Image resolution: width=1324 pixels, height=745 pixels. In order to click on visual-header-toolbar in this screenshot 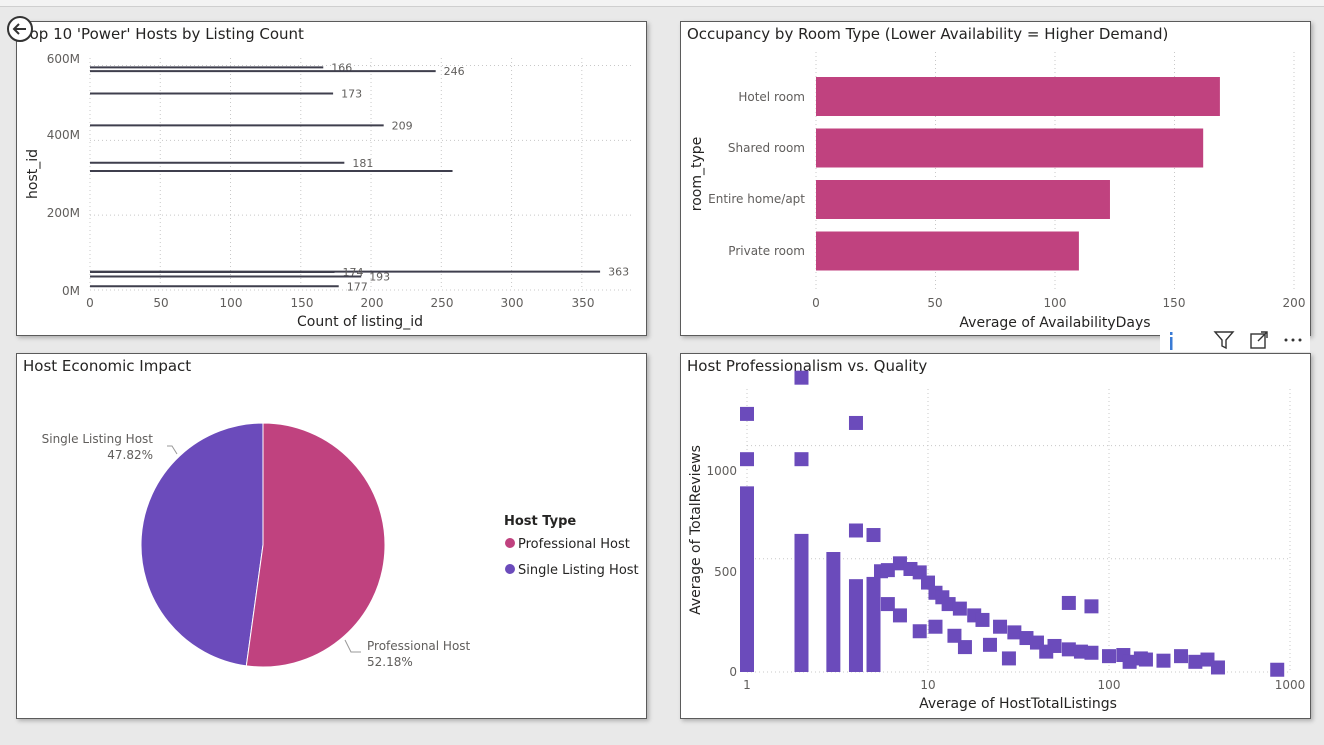, I will do `click(1235, 340)`.